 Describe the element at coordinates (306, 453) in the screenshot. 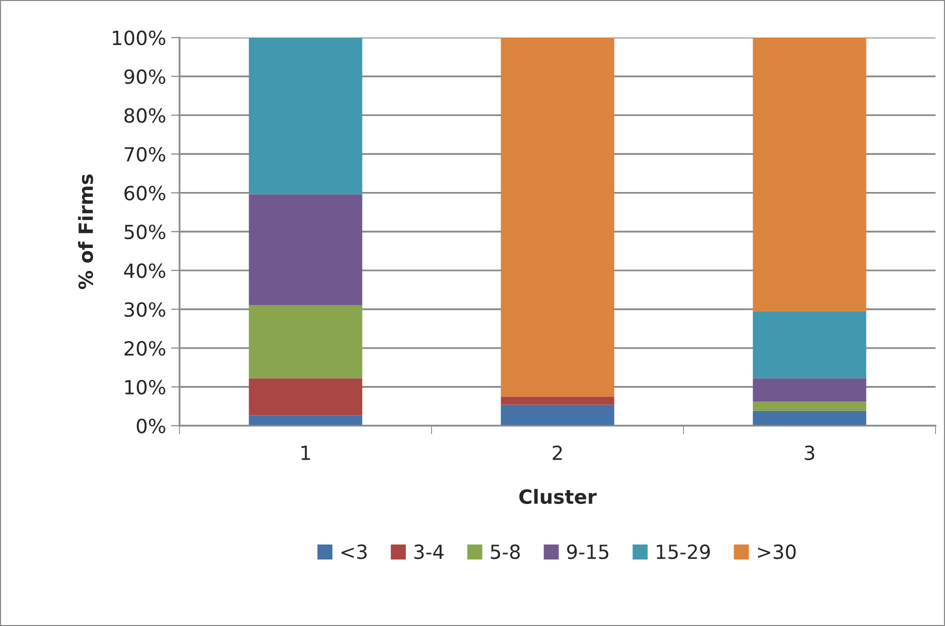

I see `x-tick-label: 1` at that location.